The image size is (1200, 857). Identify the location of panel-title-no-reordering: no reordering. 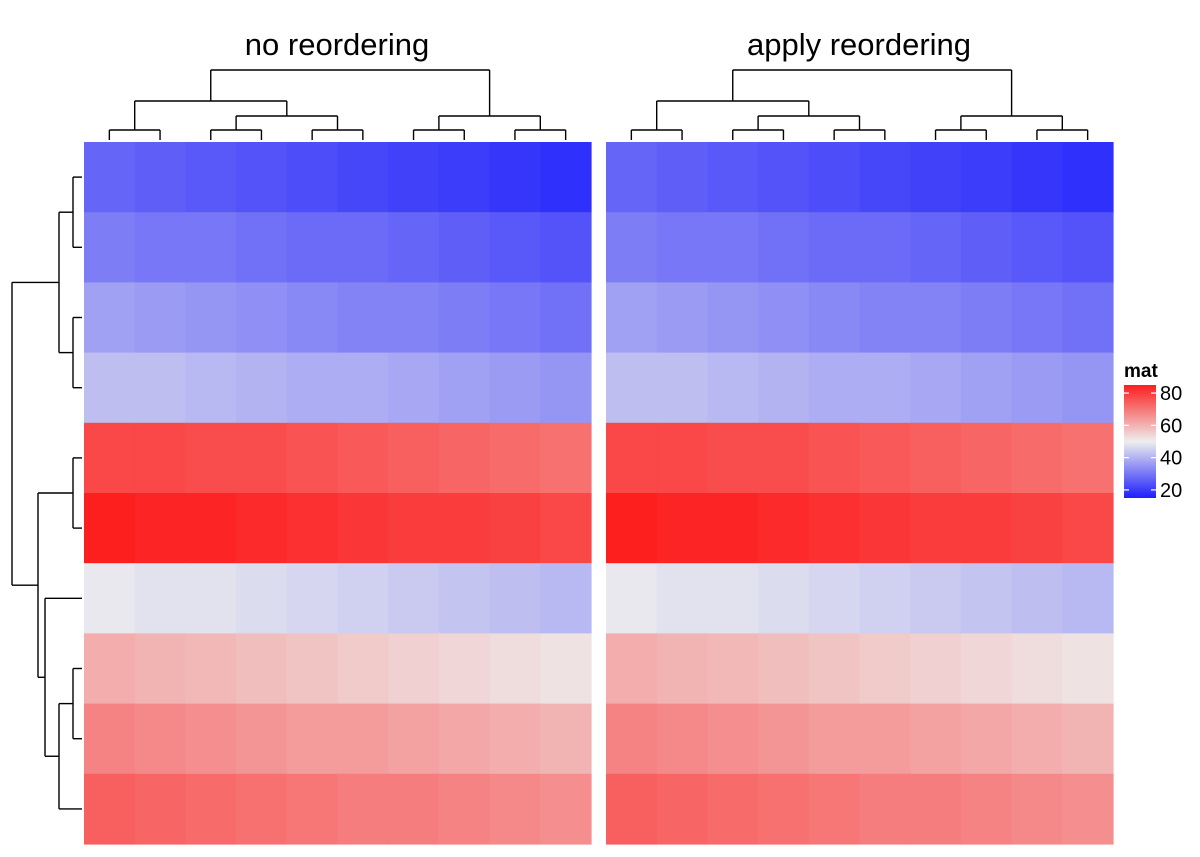
(337, 44).